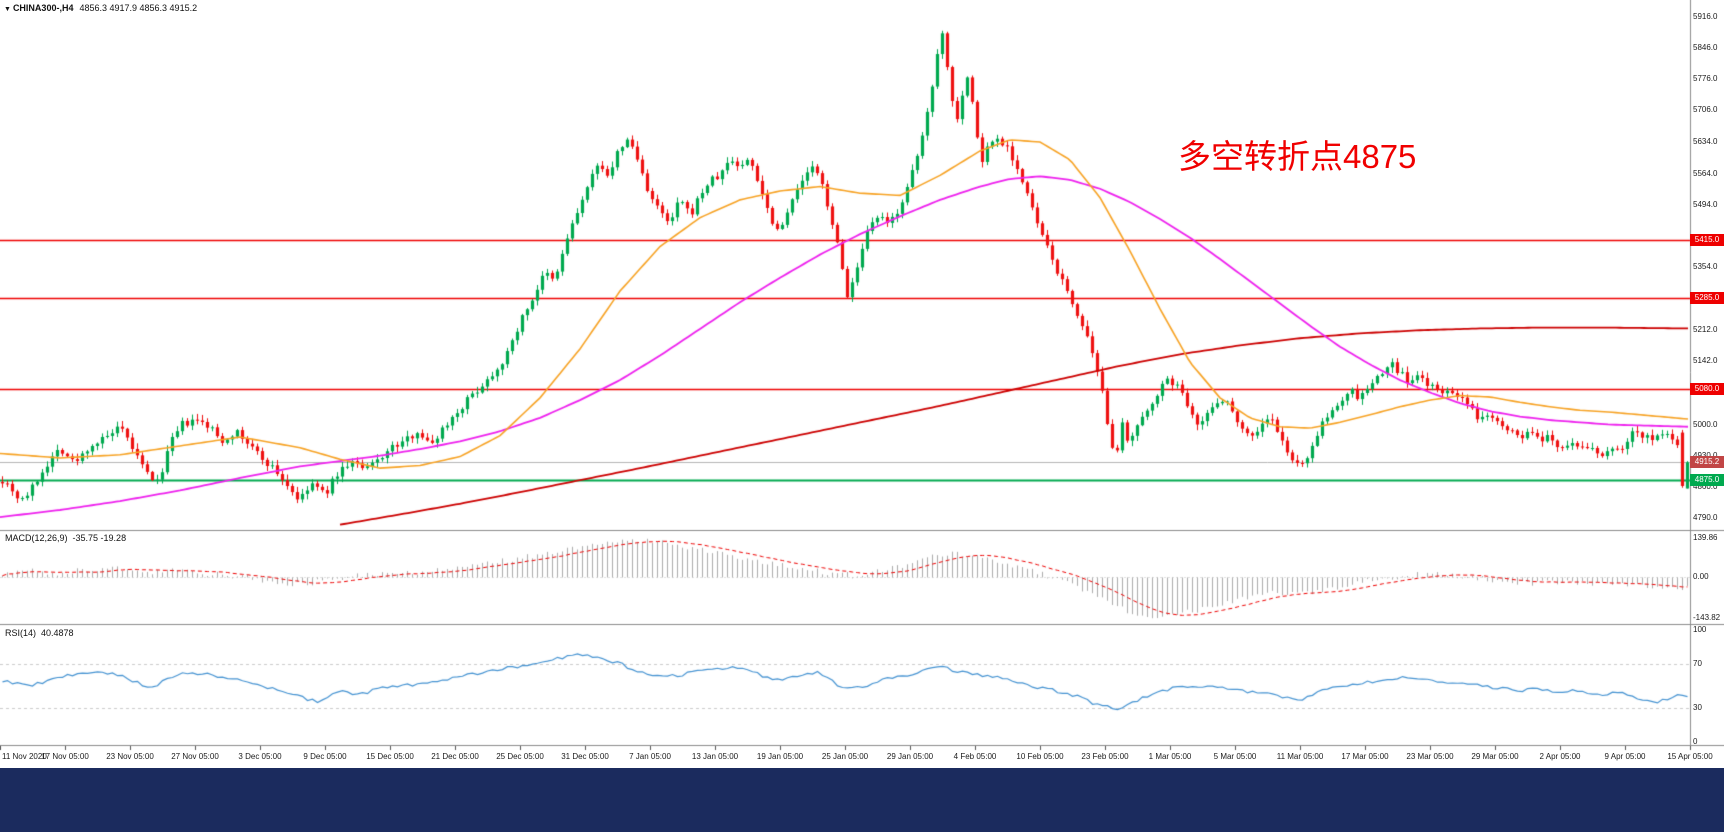  What do you see at coordinates (138, 8) in the screenshot?
I see `ohlc-values: 4856.3 4917.9 4856.3 4915.2` at bounding box center [138, 8].